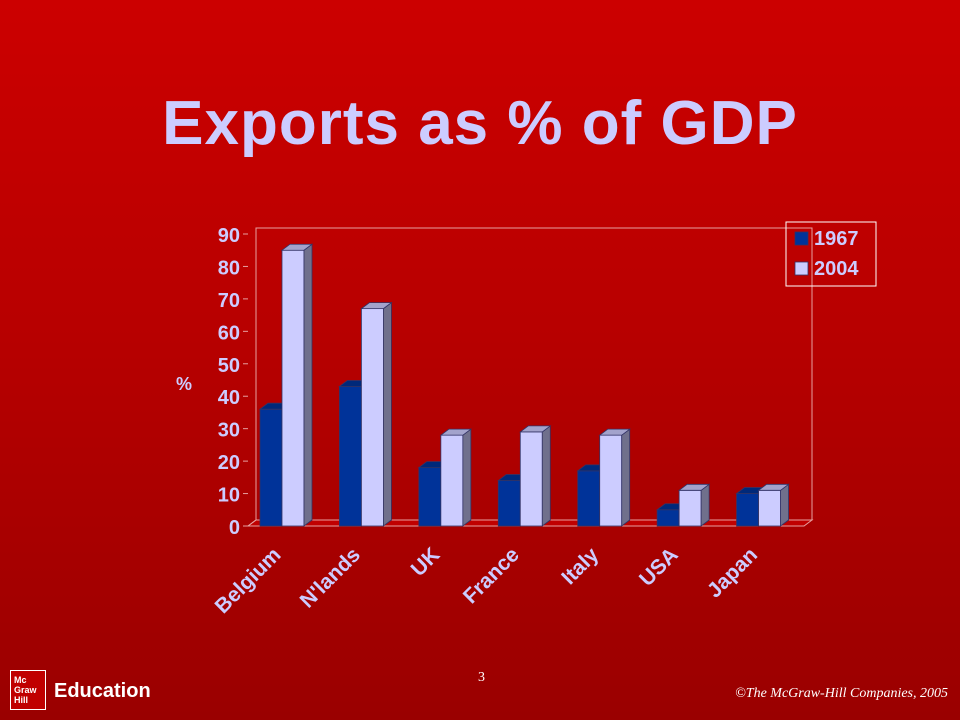 This screenshot has height=720, width=960. Describe the element at coordinates (580, 566) in the screenshot. I see `x-tick-label: Italy` at that location.